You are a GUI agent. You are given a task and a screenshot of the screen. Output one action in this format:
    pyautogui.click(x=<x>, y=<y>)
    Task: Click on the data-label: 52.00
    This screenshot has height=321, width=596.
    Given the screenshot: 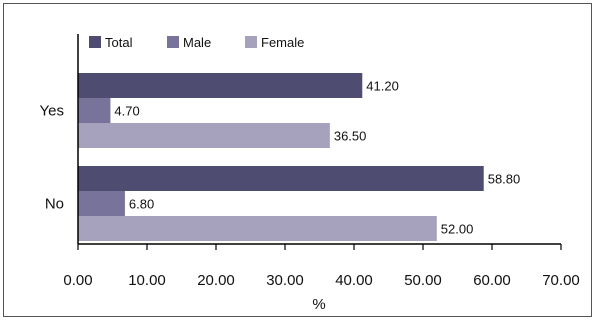 What is the action you would take?
    pyautogui.click(x=457, y=229)
    